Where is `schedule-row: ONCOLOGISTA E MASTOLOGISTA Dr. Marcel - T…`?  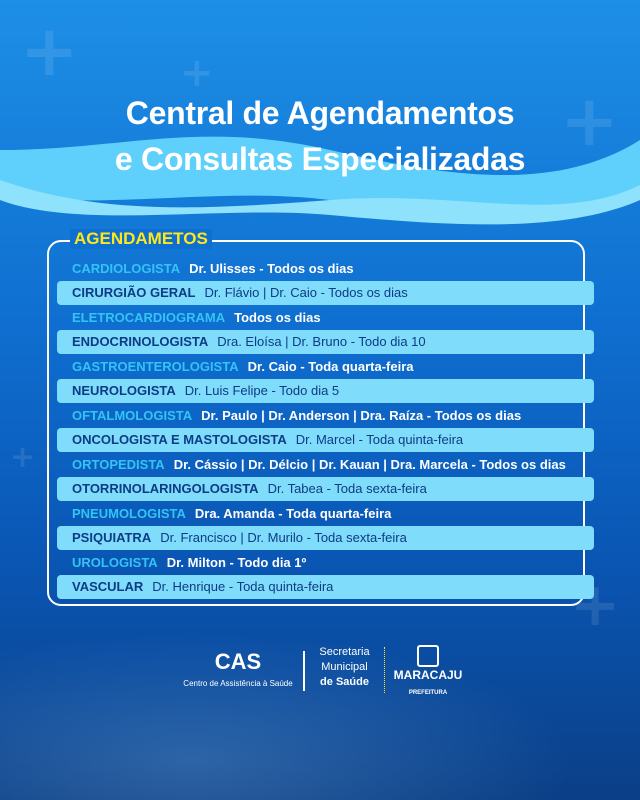
schedule-row: ONCOLOGISTA E MASTOLOGISTA Dr. Marcel - T… is located at coordinates (325, 439).